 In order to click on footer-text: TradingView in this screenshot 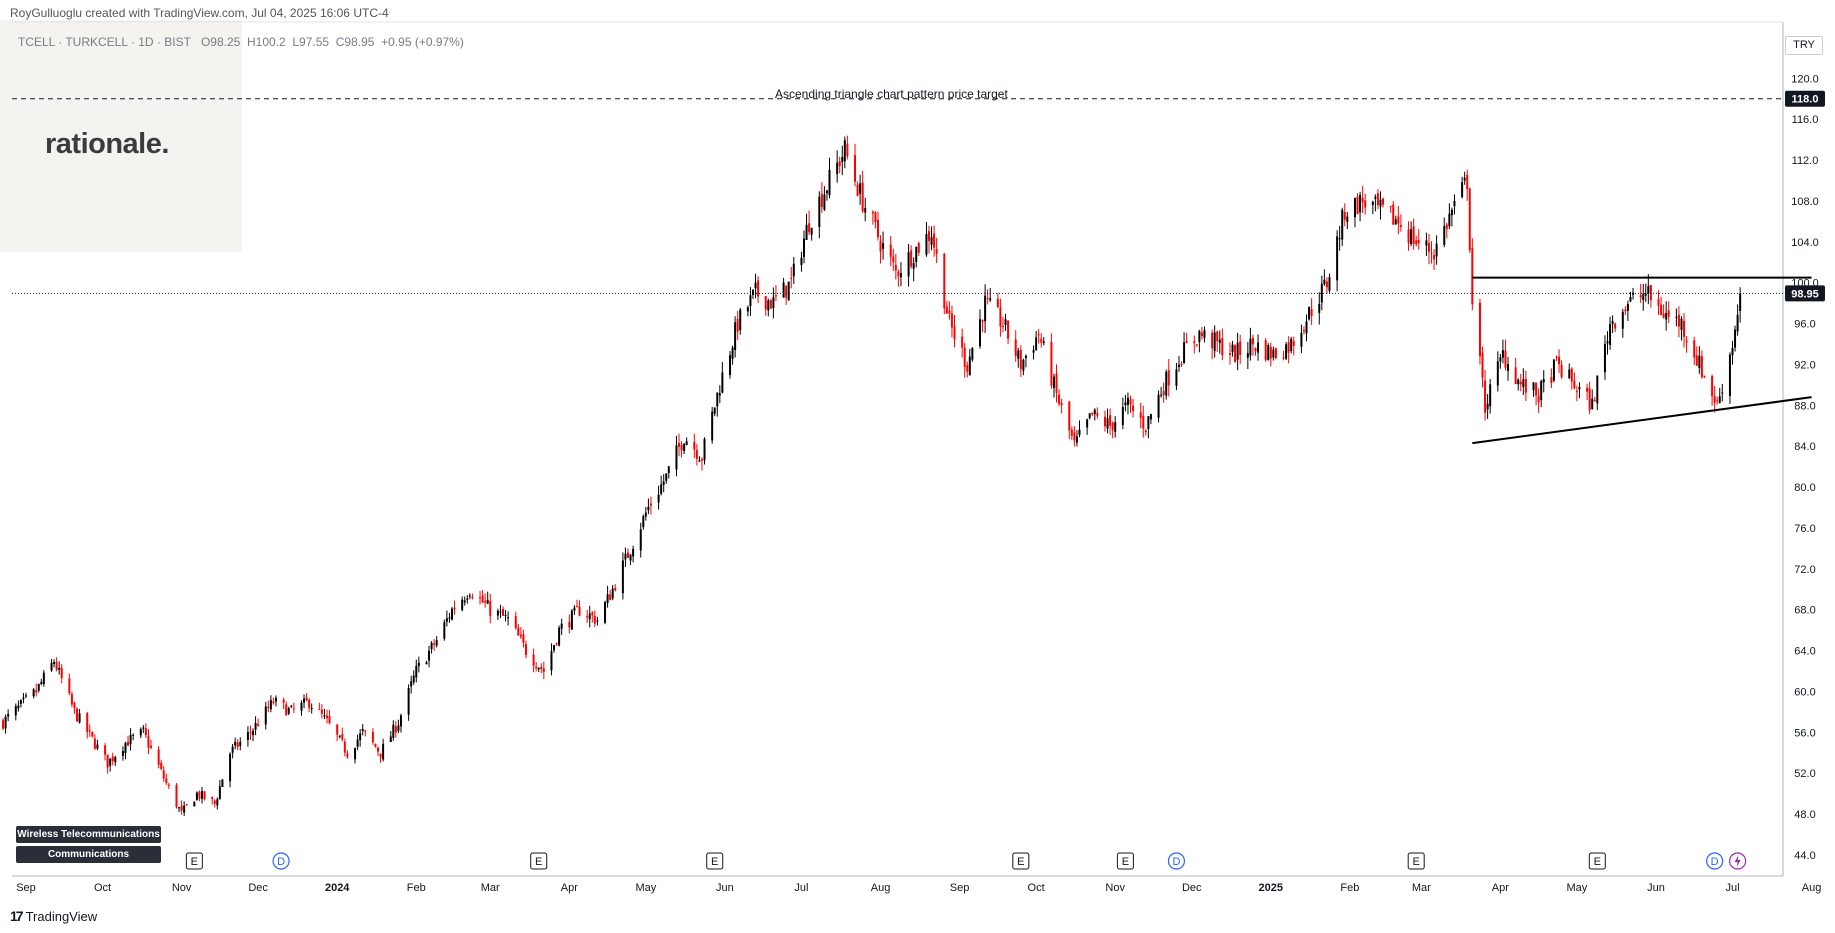, I will do `click(61, 916)`.